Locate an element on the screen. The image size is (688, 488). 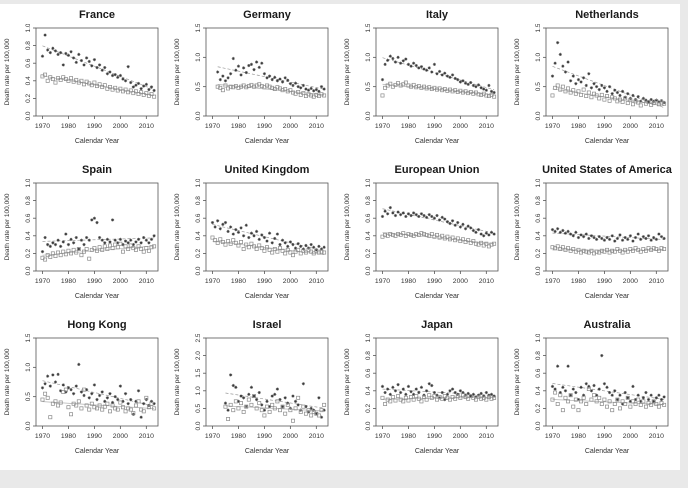
panel-title: United Kingdom is located at coordinates (267, 170).